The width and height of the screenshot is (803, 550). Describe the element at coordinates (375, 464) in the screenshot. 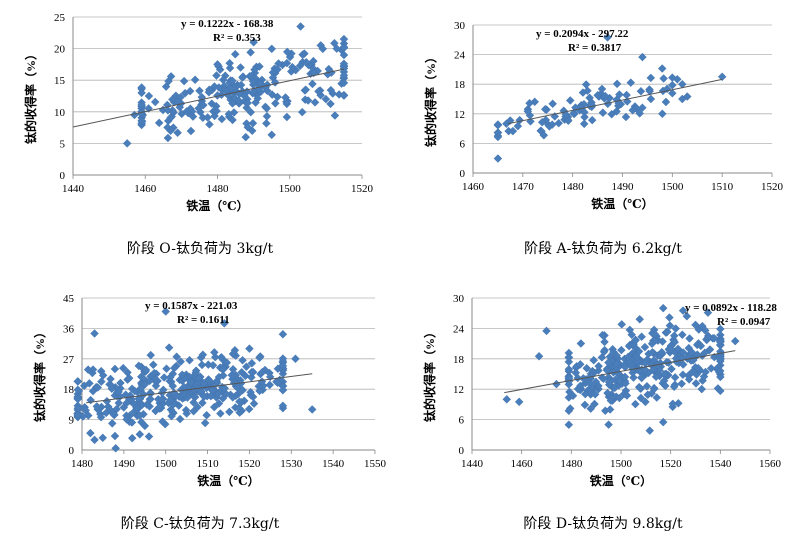

I see `x-tick-label: 1550` at that location.